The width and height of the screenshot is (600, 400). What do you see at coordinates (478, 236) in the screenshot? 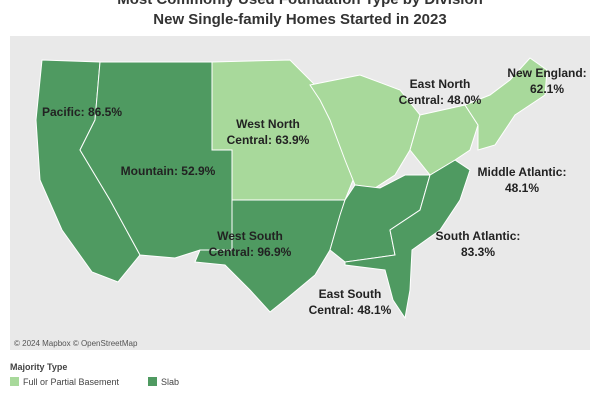
I see `division-label: South Atlantic:` at bounding box center [478, 236].